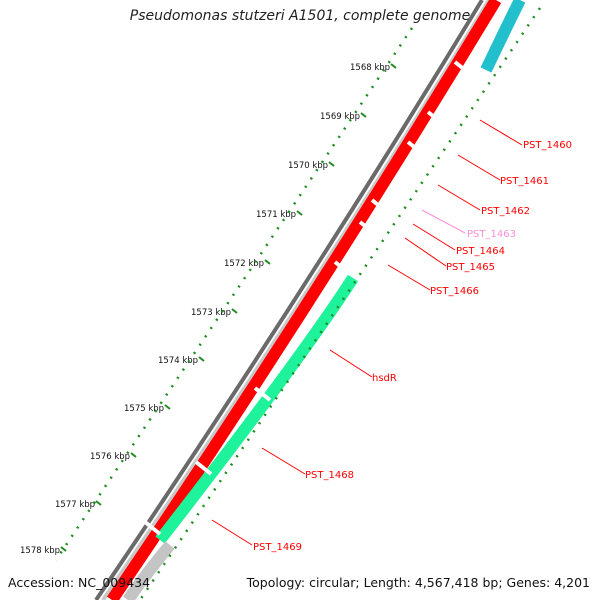  Describe the element at coordinates (149, 570) in the screenshot. I see `reverse-strand-gray-gene` at that location.